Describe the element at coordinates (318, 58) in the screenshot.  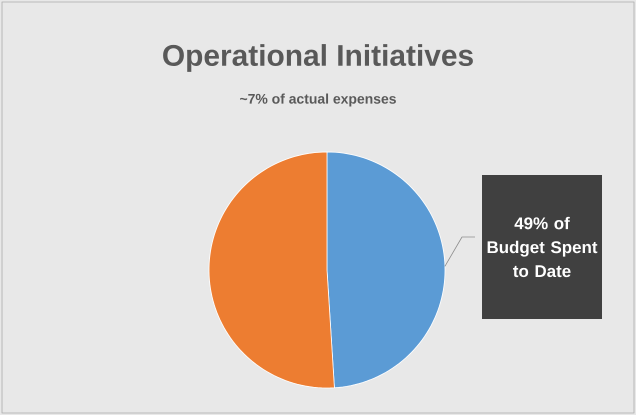
I see `chart-title: Operational Initiatives` at that location.